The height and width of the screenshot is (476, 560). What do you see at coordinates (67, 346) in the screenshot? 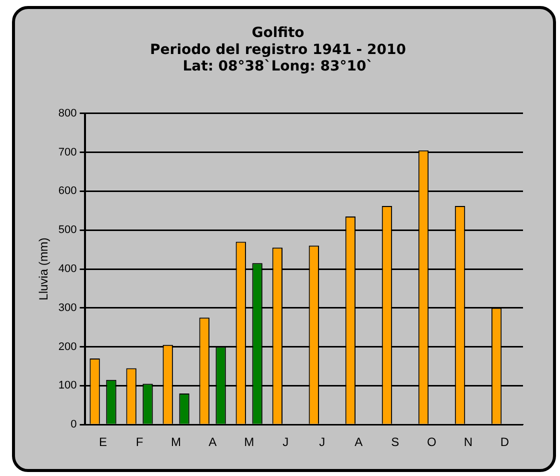
I see `y-tick-label: 200` at bounding box center [67, 346].